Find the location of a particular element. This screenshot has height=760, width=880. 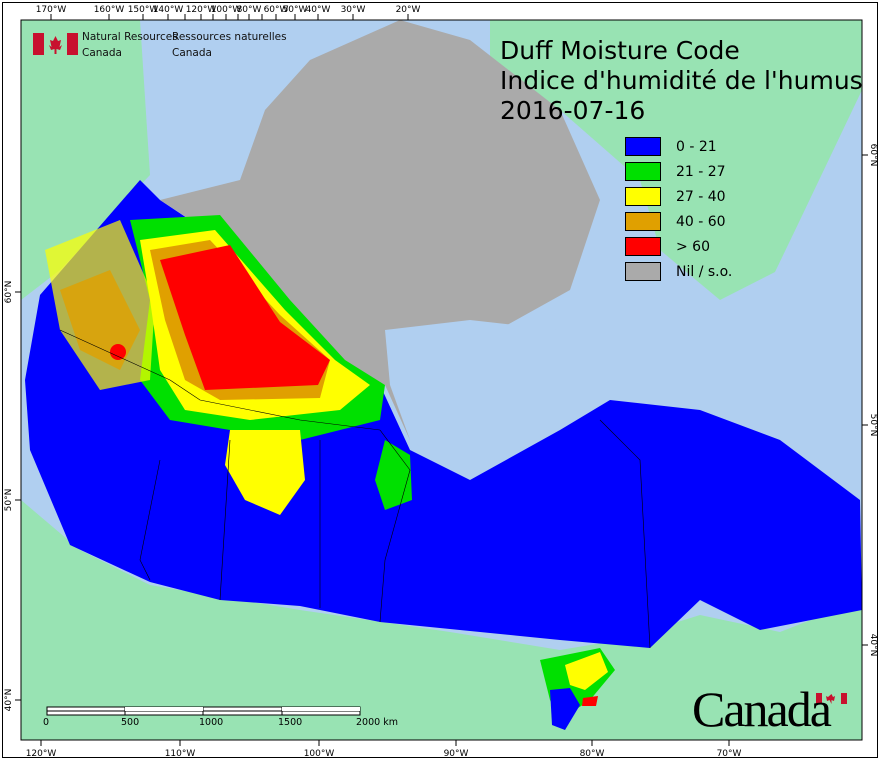

legend-item: Nil / s.o. is located at coordinates (678, 271).